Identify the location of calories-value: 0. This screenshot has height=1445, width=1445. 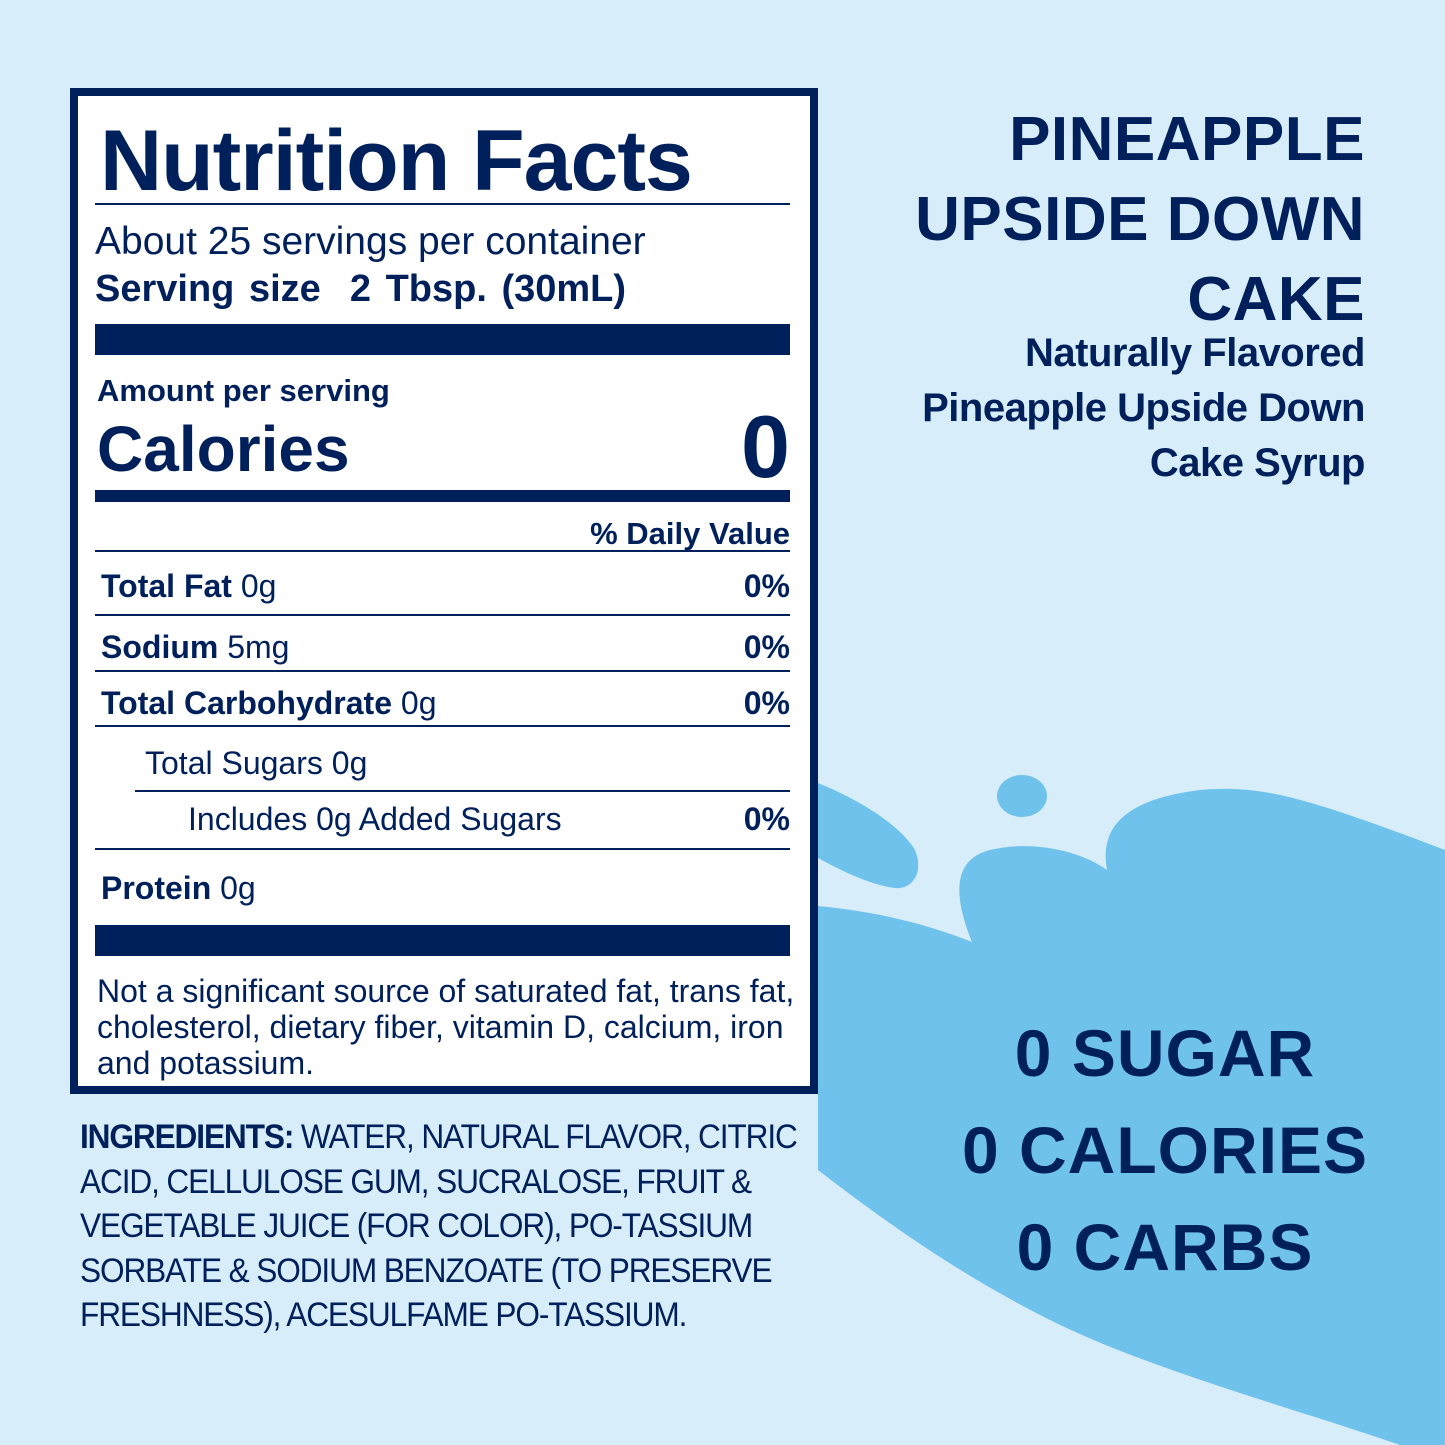
(765, 446).